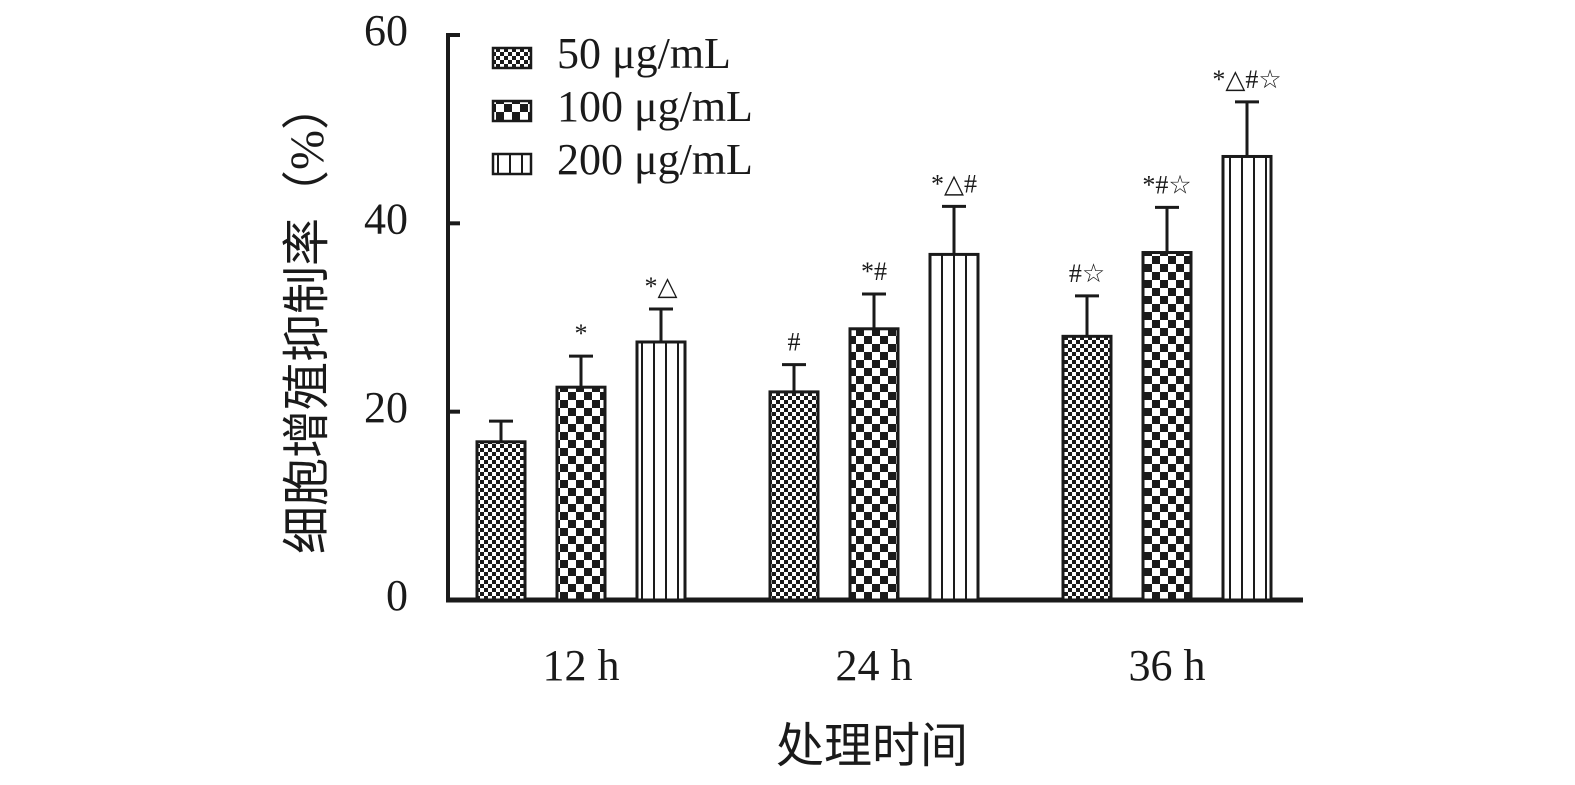  What do you see at coordinates (1087, 273) in the screenshot?
I see `significance-label: #☆` at bounding box center [1087, 273].